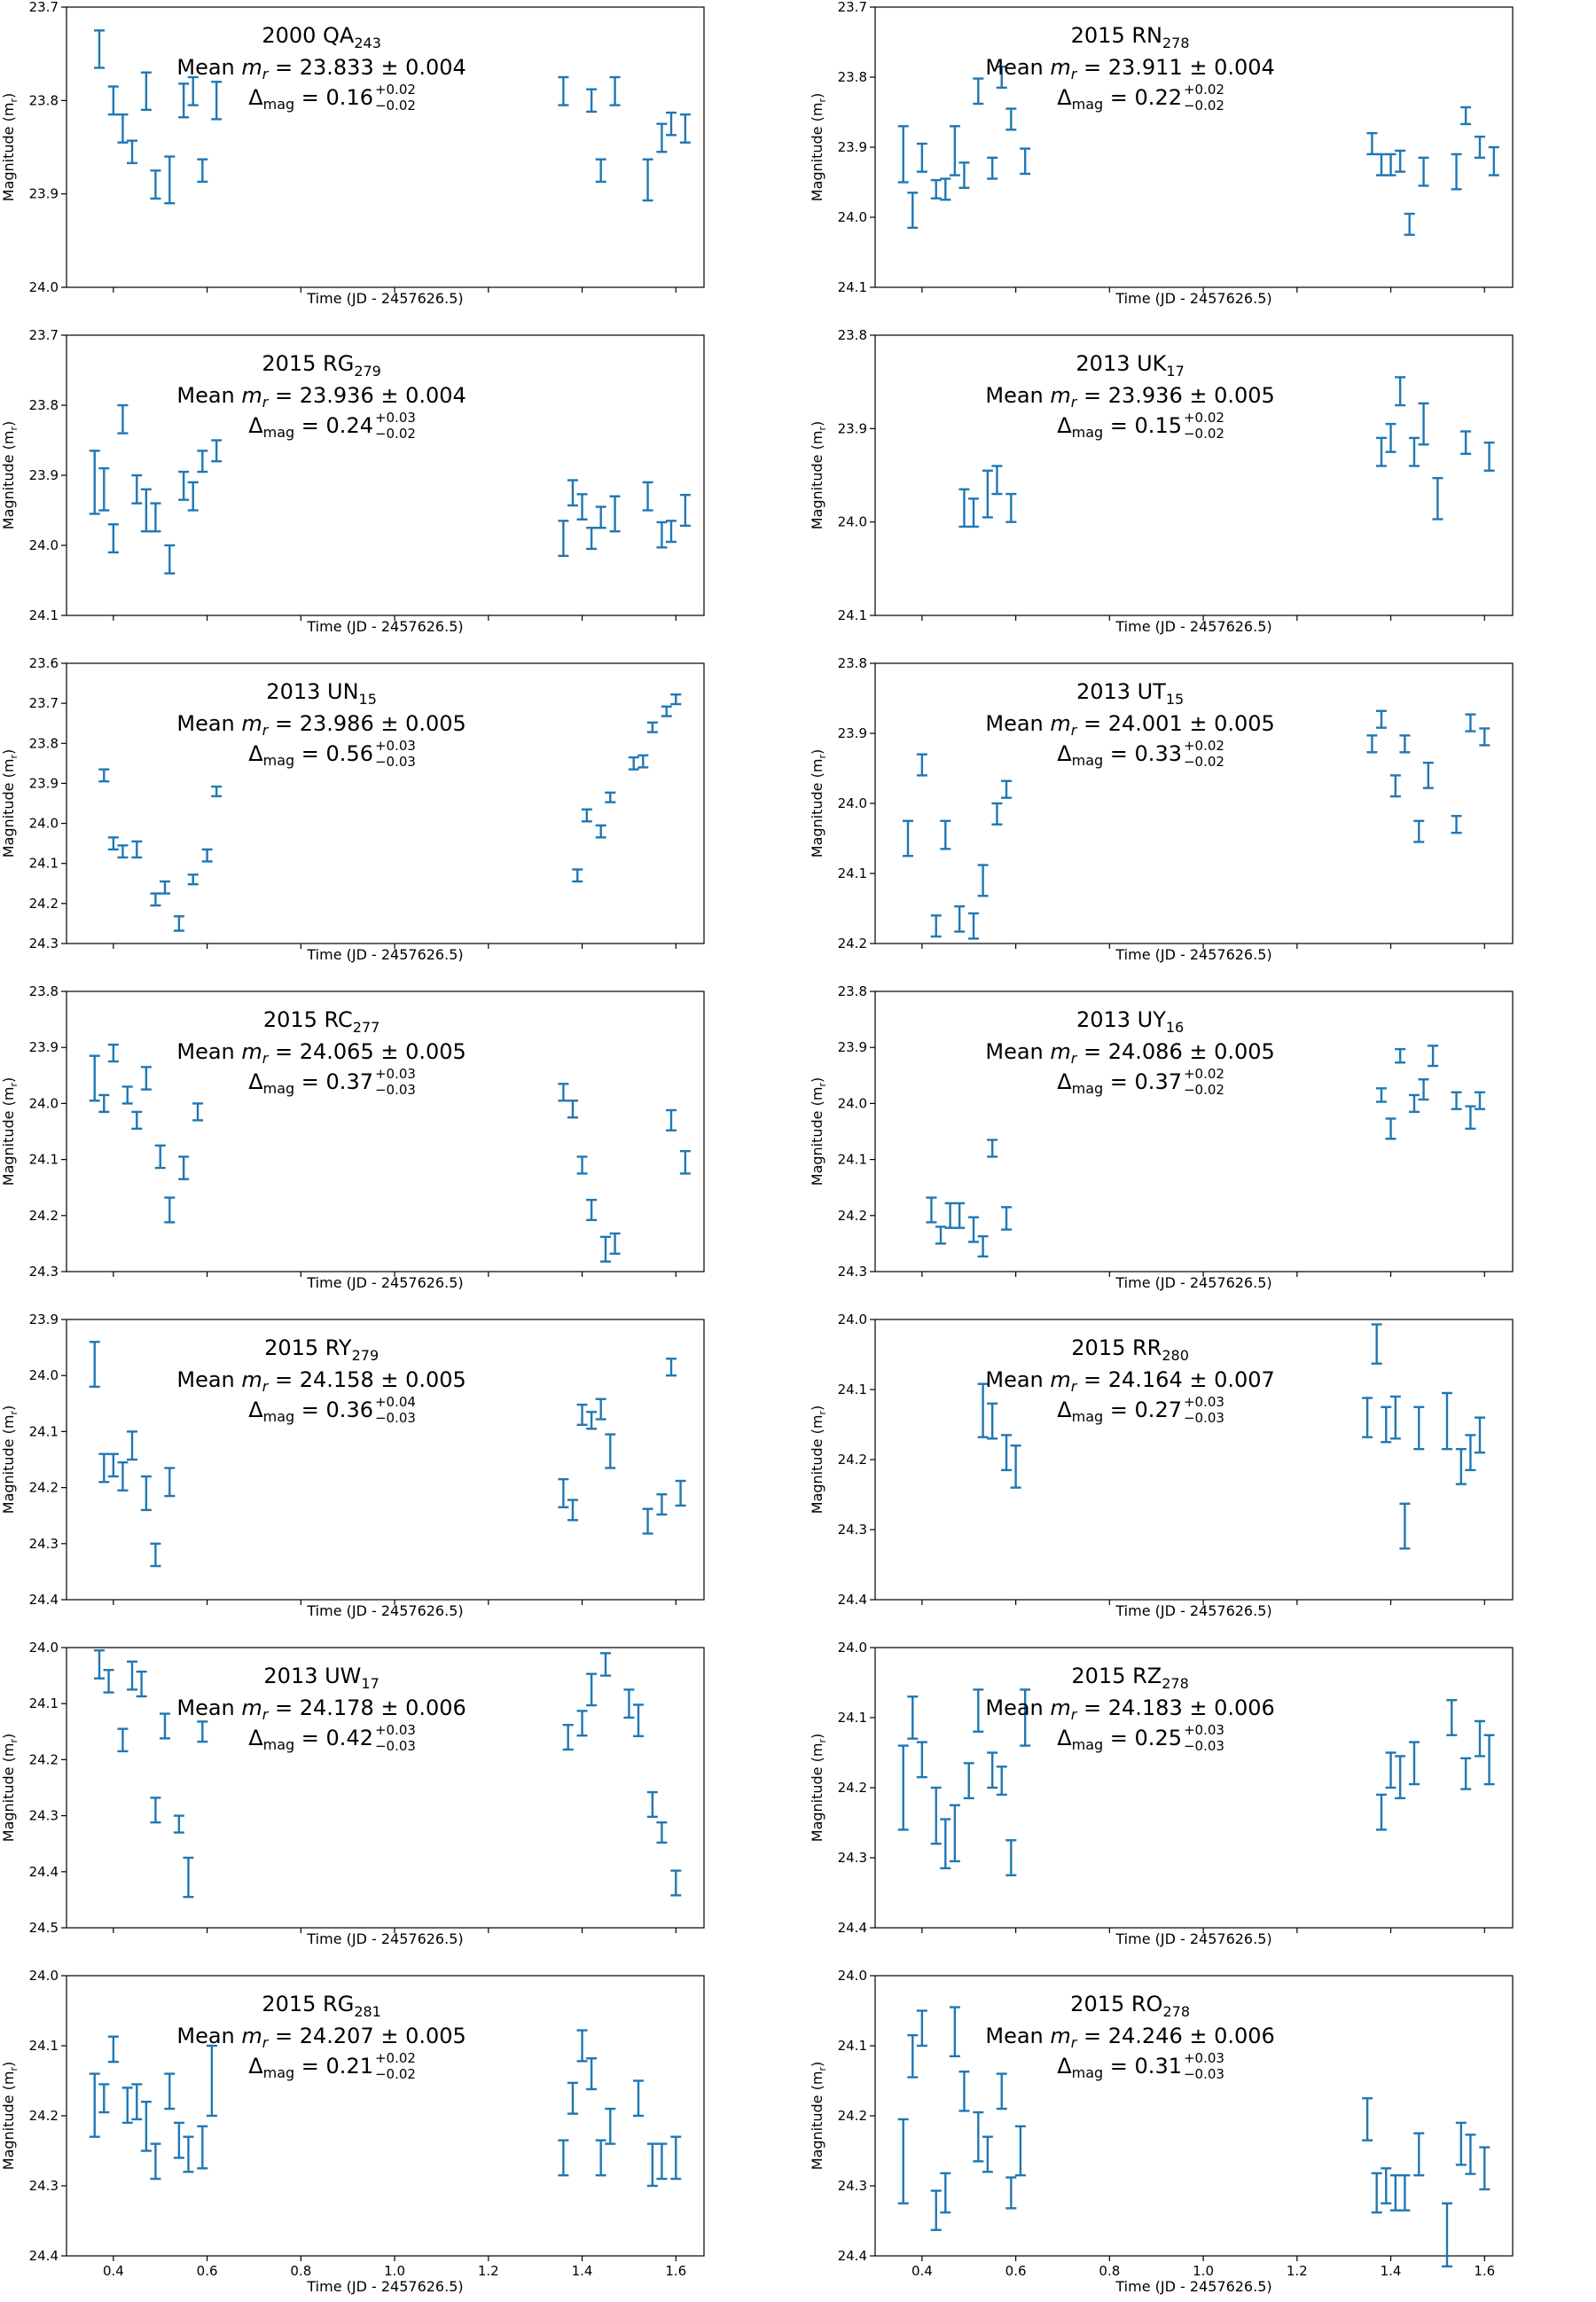  I want to click on x-tick-label: 0.4, so click(114, 2271).